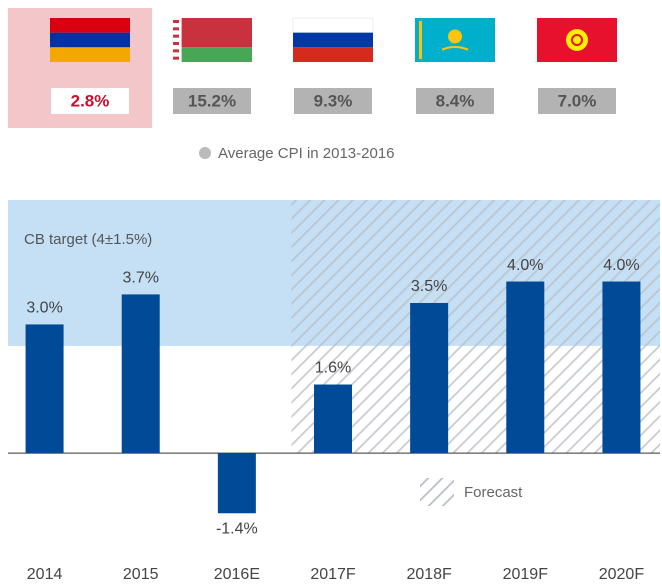 Image resolution: width=662 pixels, height=585 pixels. What do you see at coordinates (140, 278) in the screenshot?
I see `value-label: 3.7%` at bounding box center [140, 278].